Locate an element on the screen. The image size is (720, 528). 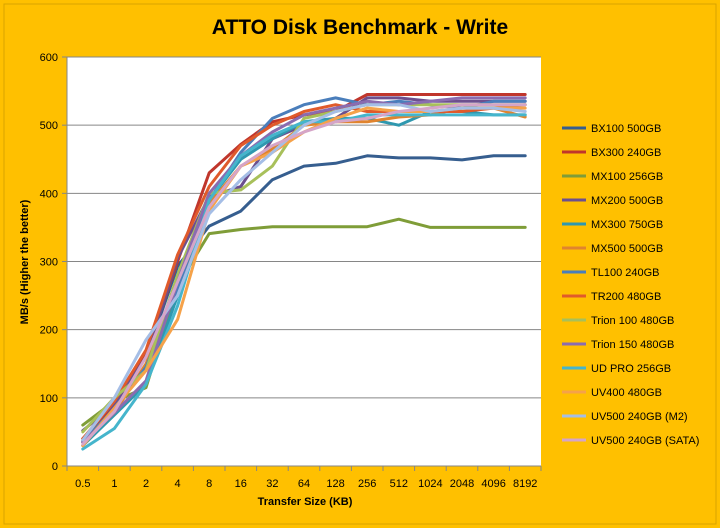
y-tick-label: 0 is located at coordinates (55, 467).